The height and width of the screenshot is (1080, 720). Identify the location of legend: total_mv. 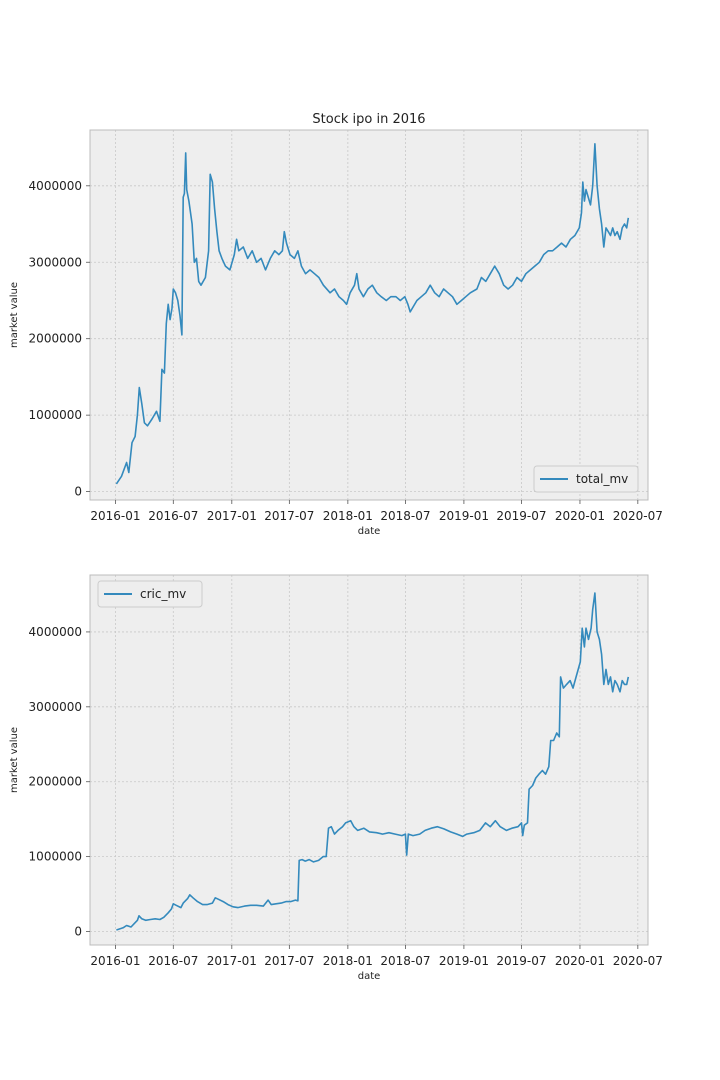
(586, 479).